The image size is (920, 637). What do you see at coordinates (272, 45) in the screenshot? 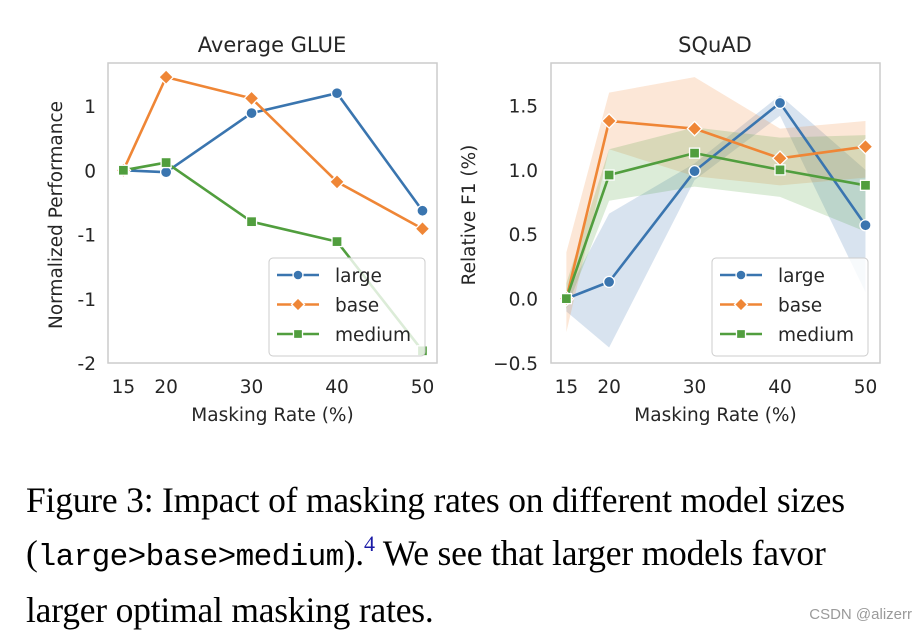
I see `chart-title: Average GLUE` at bounding box center [272, 45].